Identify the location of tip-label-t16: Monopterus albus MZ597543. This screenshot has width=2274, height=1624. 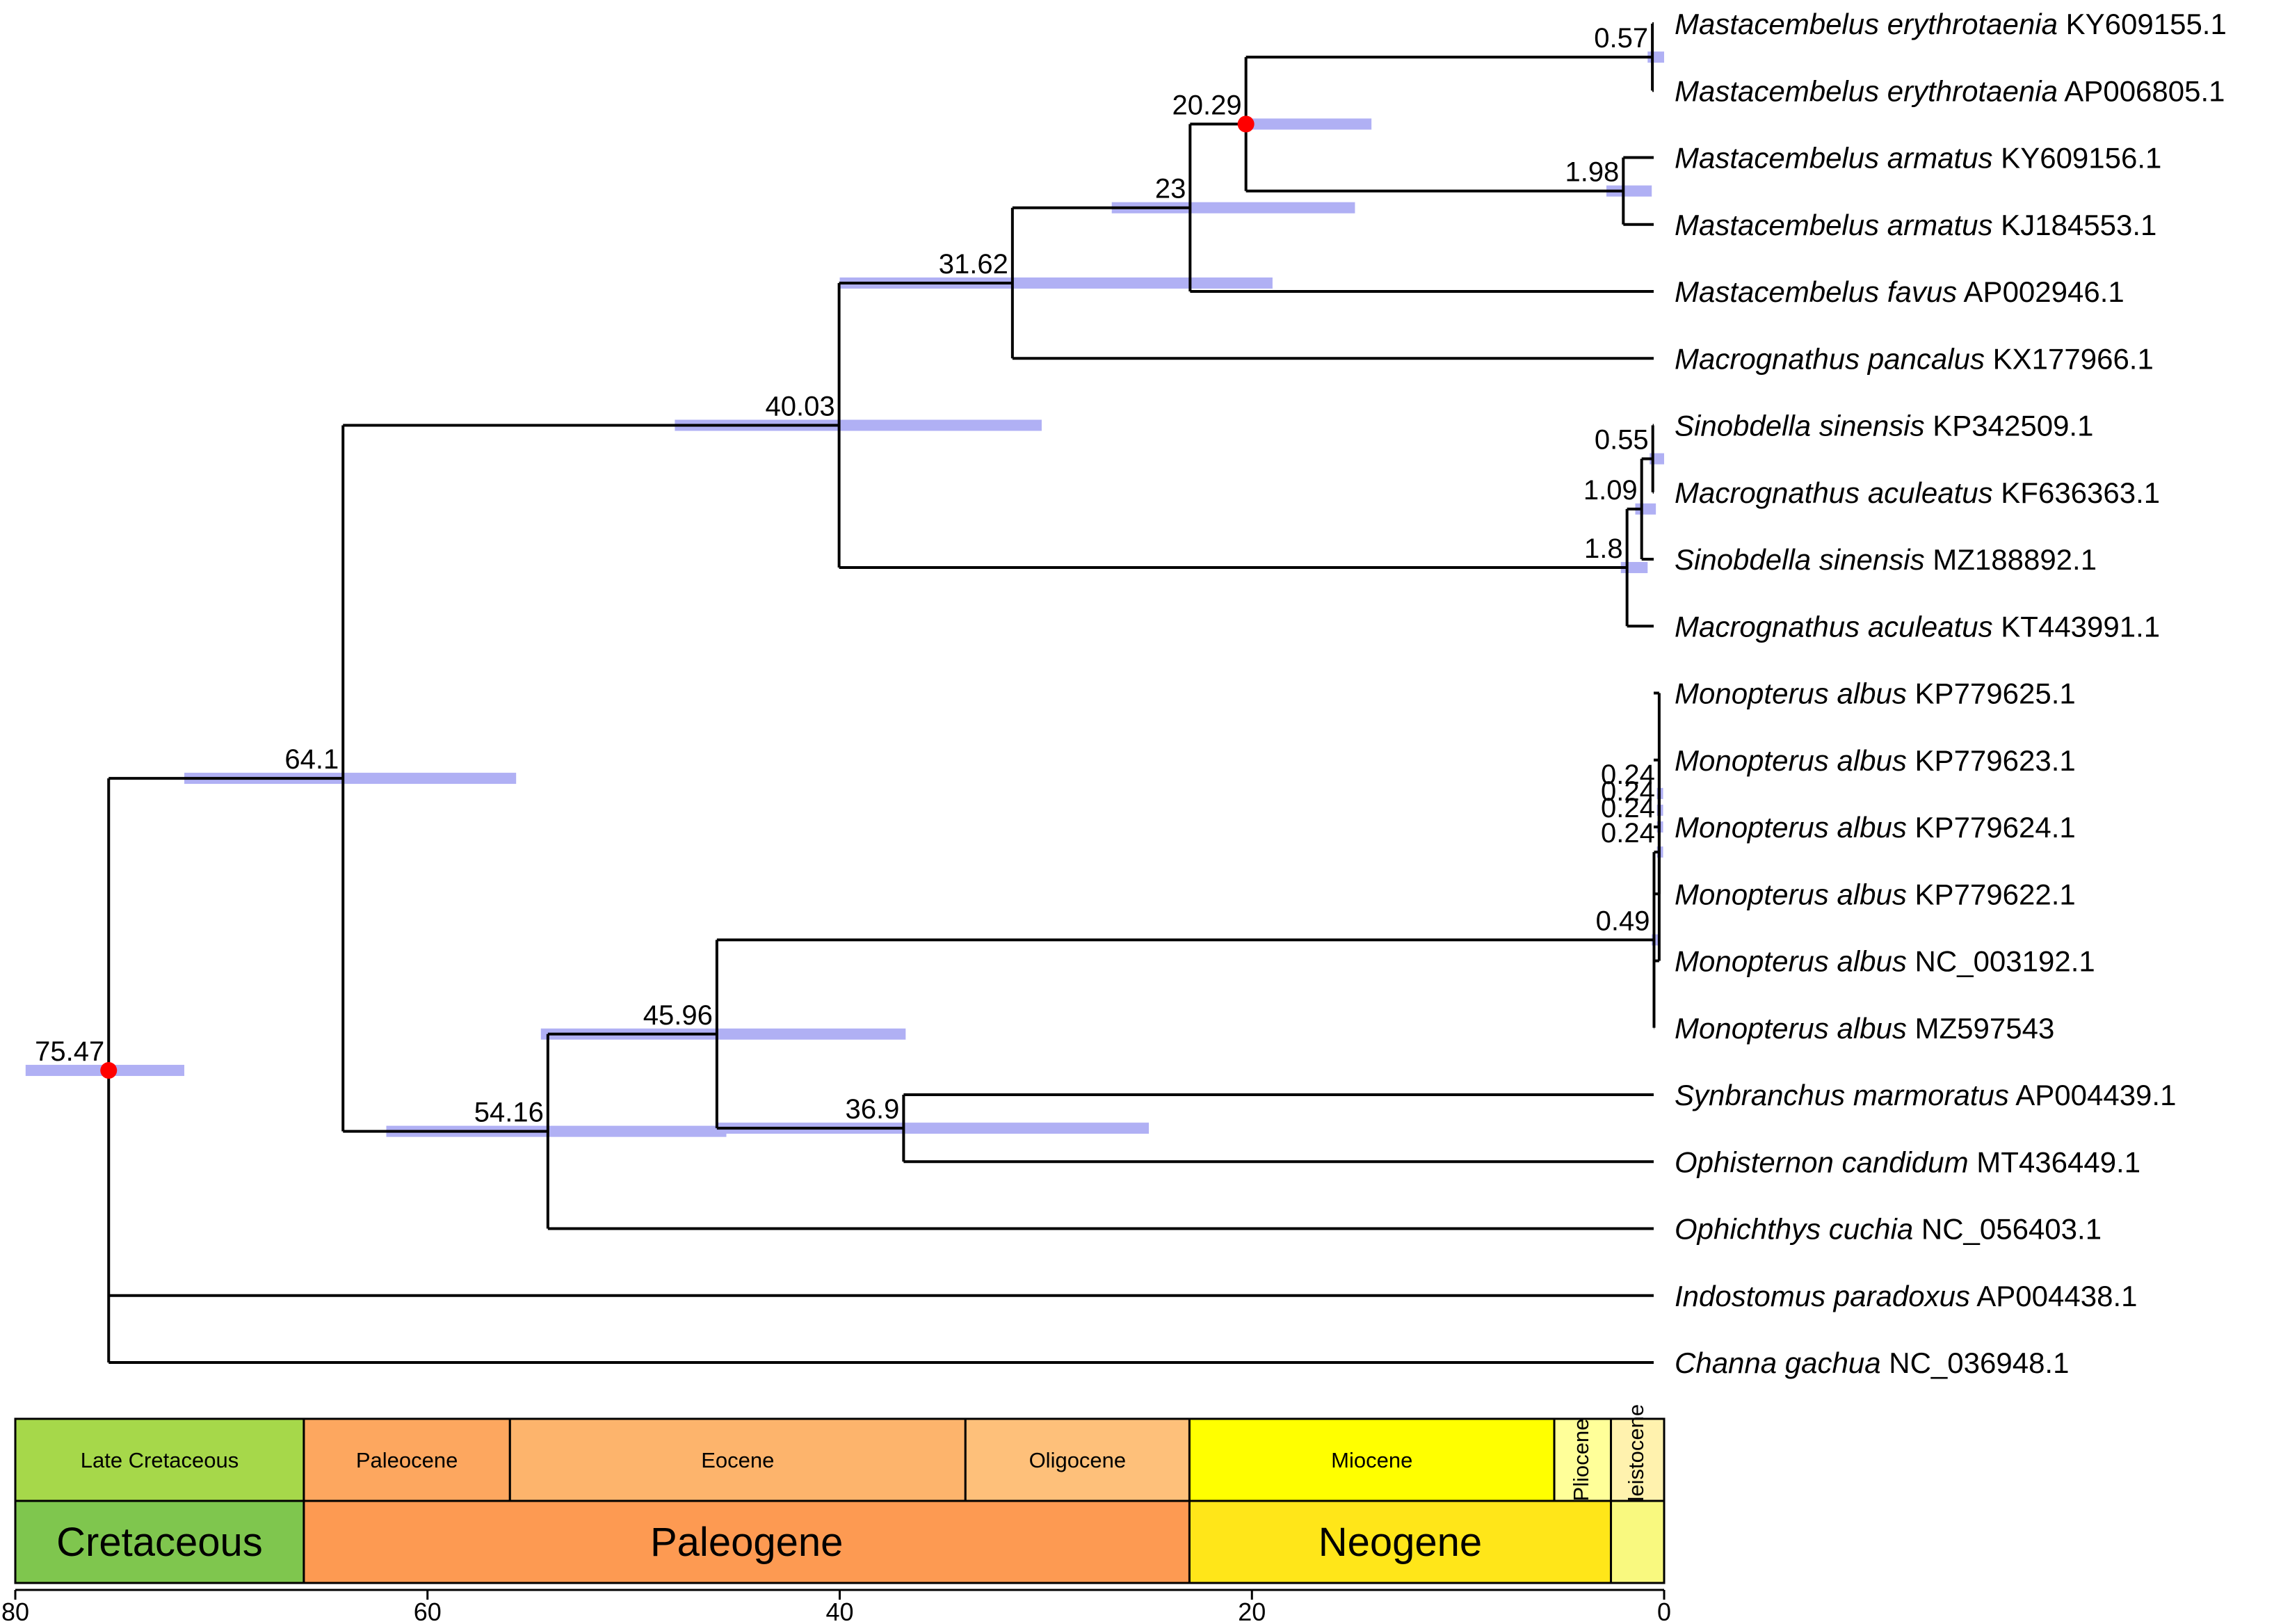
(1864, 1028).